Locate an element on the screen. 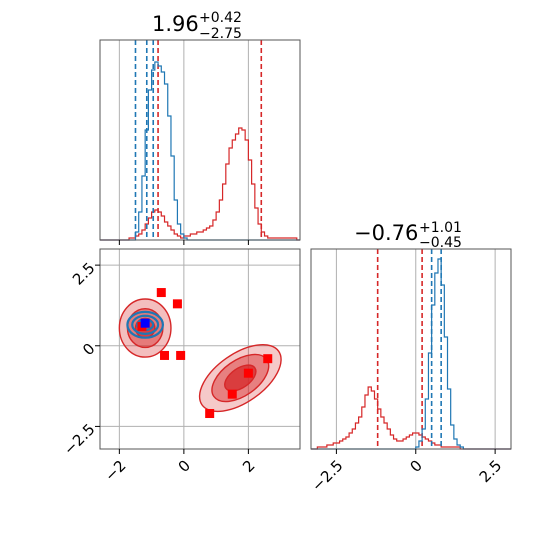 Image resolution: width=550 pixels, height=550 pixels. hist-y-series-red is located at coordinates (411, 418).